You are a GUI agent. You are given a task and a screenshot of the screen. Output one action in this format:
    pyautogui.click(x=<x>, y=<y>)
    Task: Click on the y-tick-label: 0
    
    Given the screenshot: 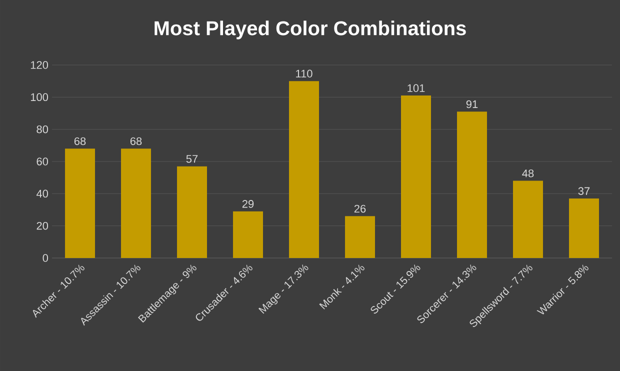 What is the action you would take?
    pyautogui.click(x=45, y=258)
    